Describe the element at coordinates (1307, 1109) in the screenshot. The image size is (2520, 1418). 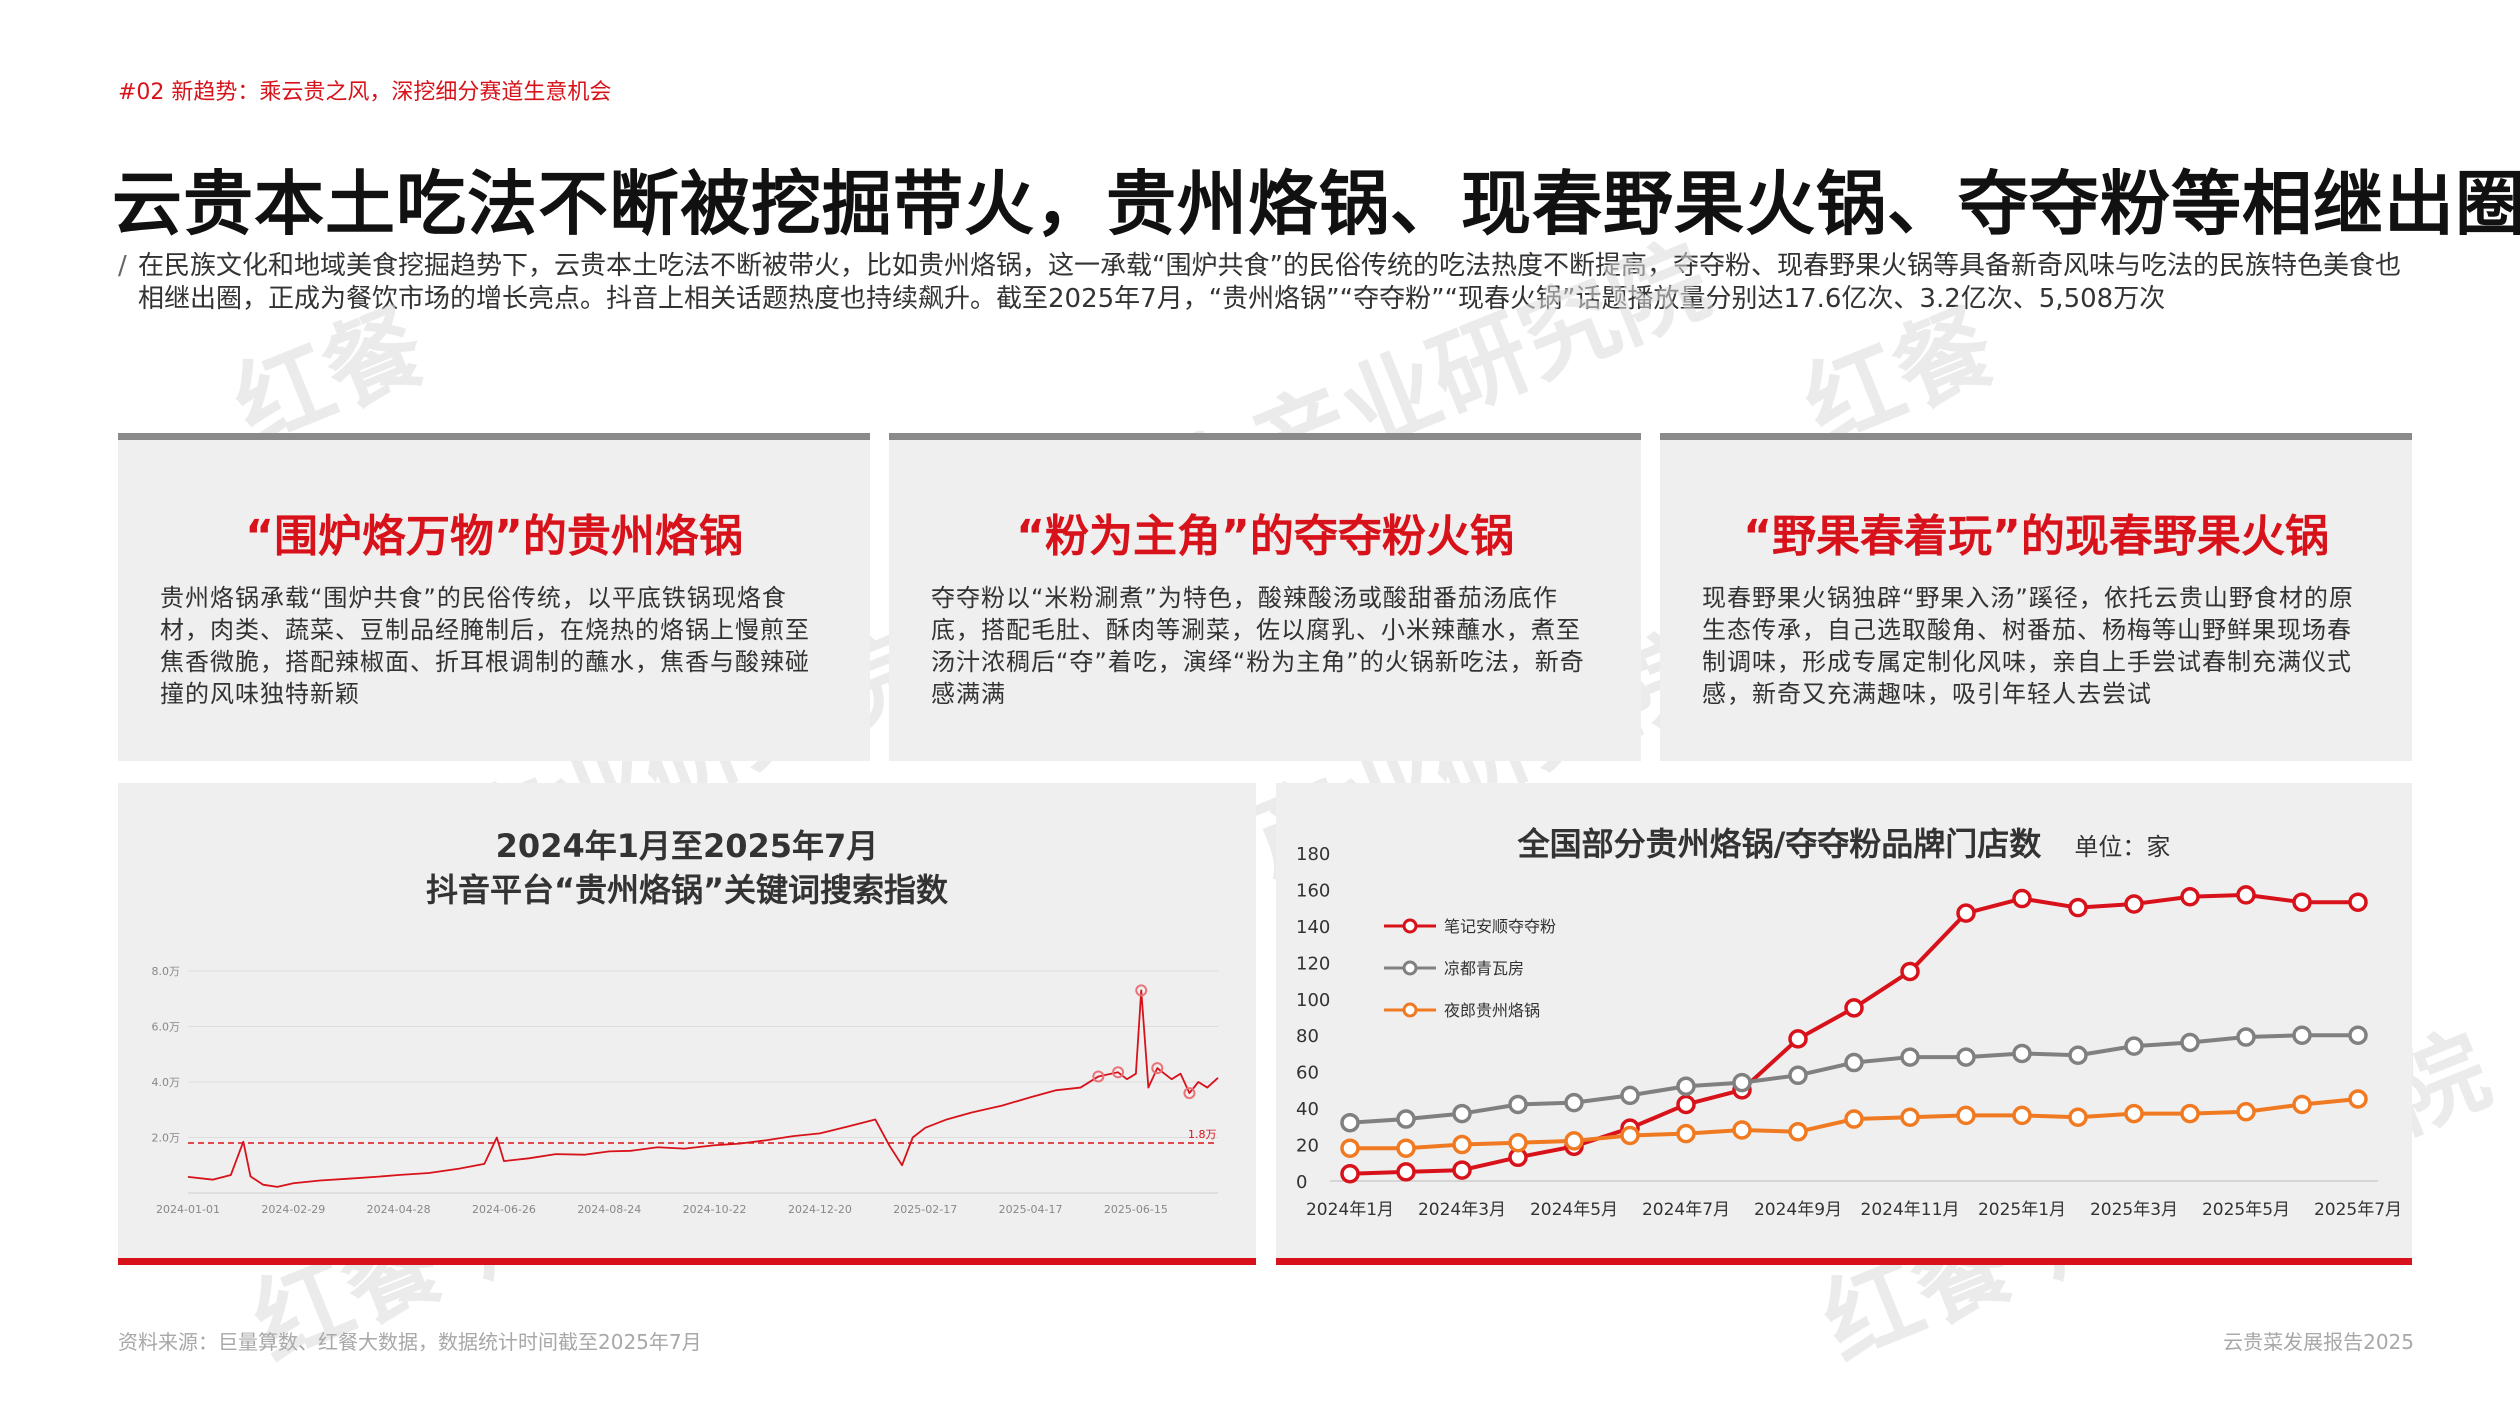
I see `y-tick-label: 40` at that location.